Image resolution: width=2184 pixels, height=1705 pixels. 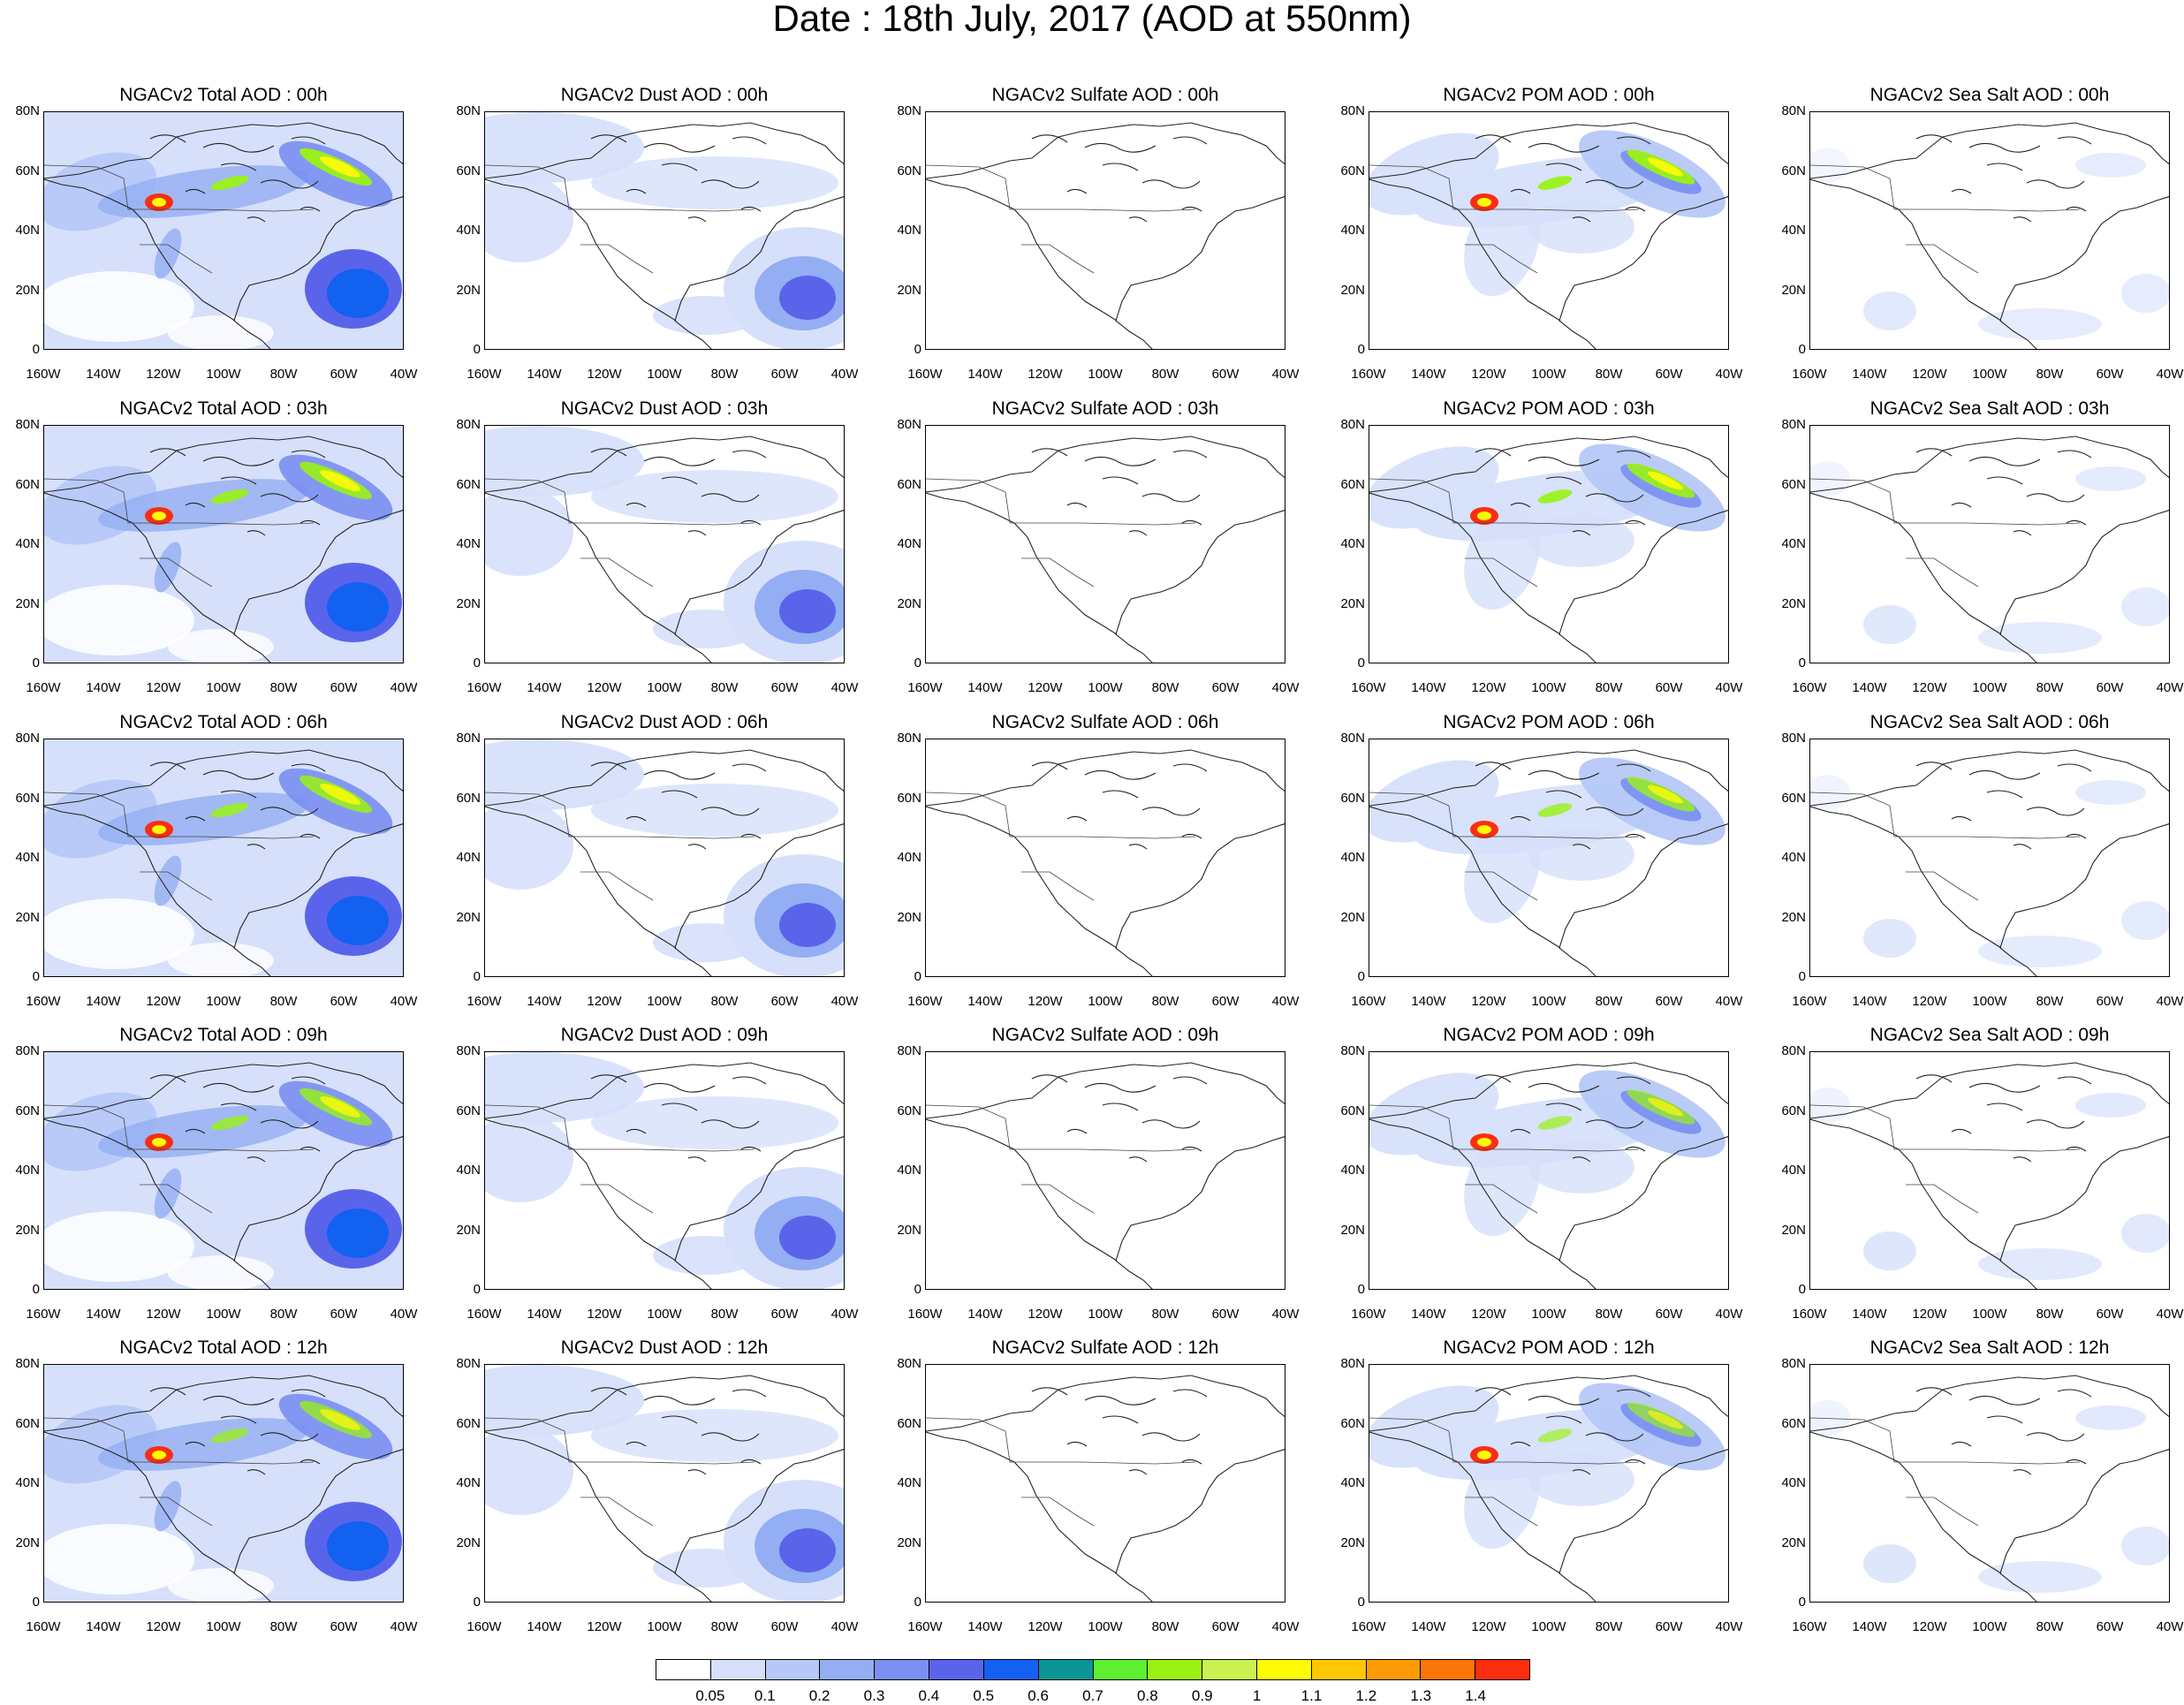 What do you see at coordinates (874, 1696) in the screenshot?
I see `colorbar-tick-label: 0.3` at bounding box center [874, 1696].